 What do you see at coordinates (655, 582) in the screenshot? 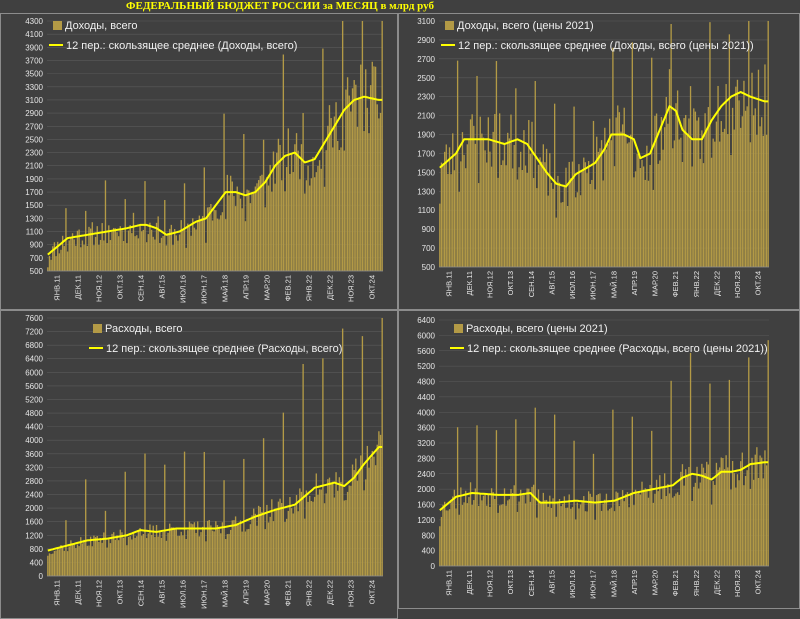
I see `x-tick-label: МАР.20` at bounding box center [655, 582].